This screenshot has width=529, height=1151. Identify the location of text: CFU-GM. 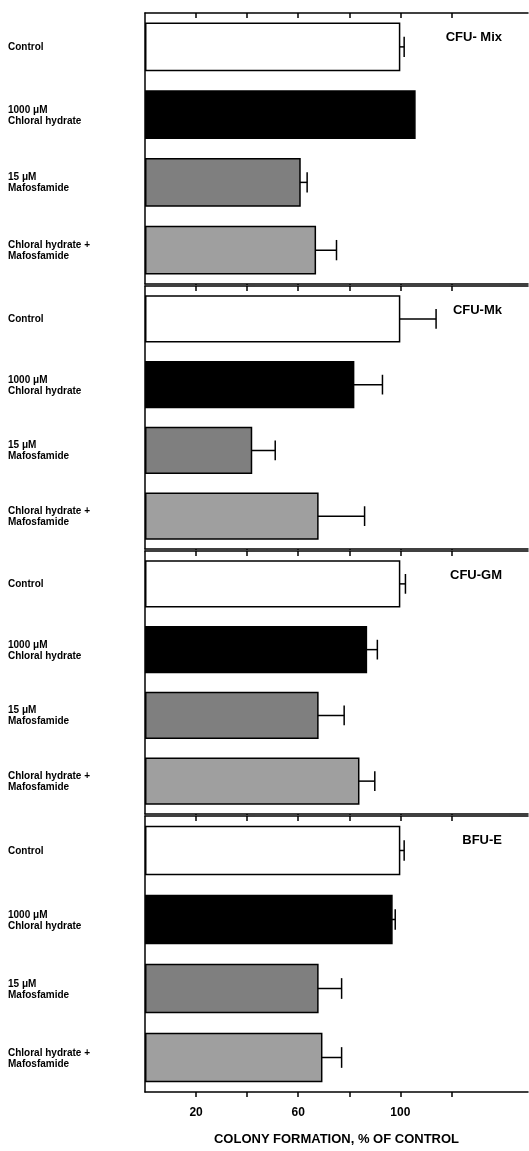
(476, 574).